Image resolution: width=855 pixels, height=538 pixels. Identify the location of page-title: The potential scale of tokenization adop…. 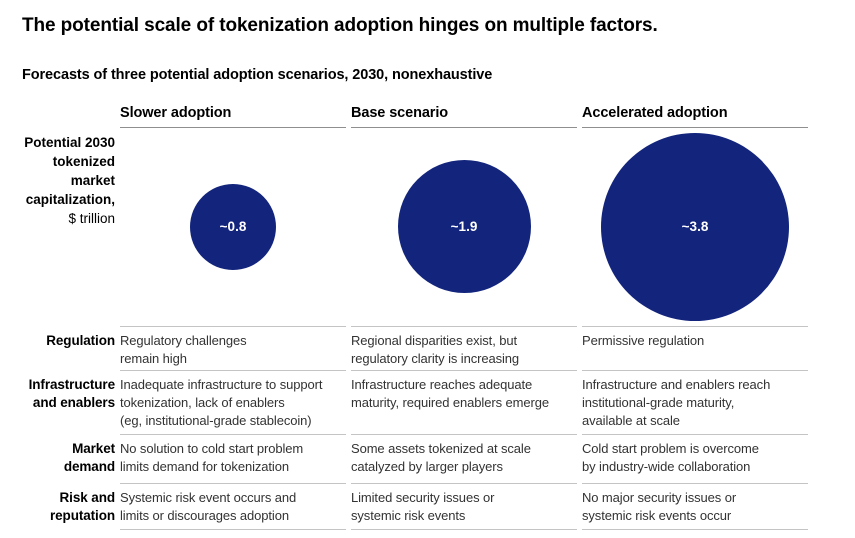
(340, 25).